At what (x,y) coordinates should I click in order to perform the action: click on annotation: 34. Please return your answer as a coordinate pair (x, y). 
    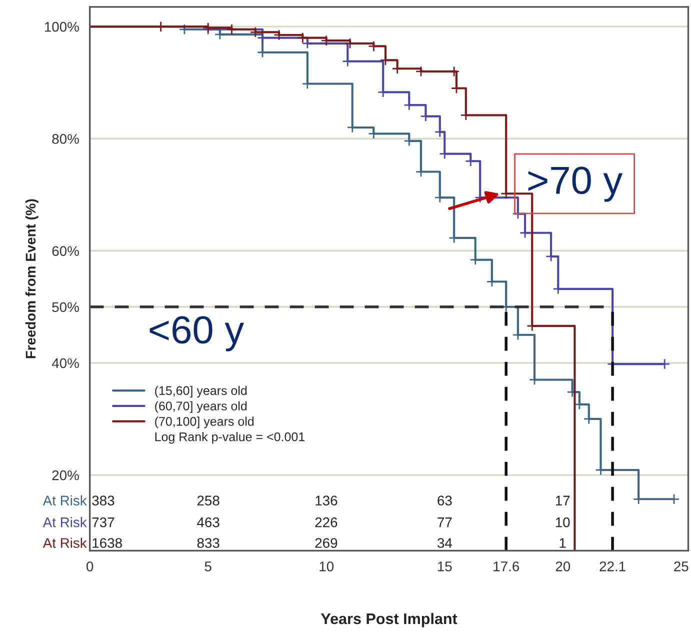
    Looking at the image, I should click on (444, 543).